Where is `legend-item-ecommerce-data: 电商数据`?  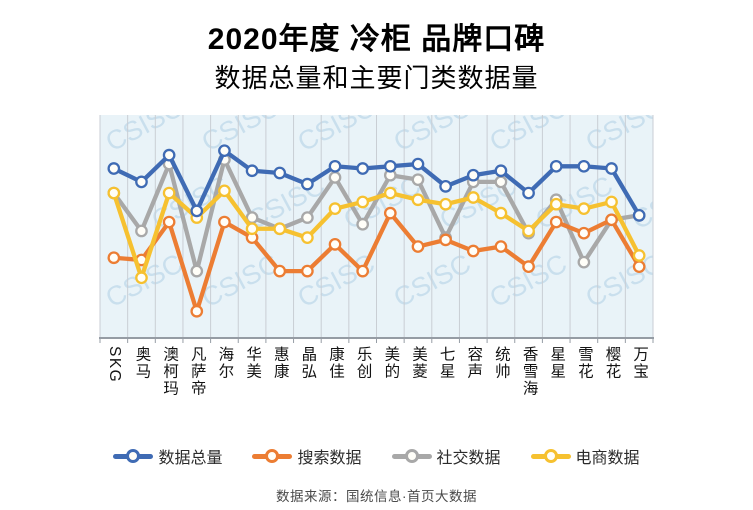
legend-item-ecommerce-data: 电商数据 is located at coordinates (585, 456).